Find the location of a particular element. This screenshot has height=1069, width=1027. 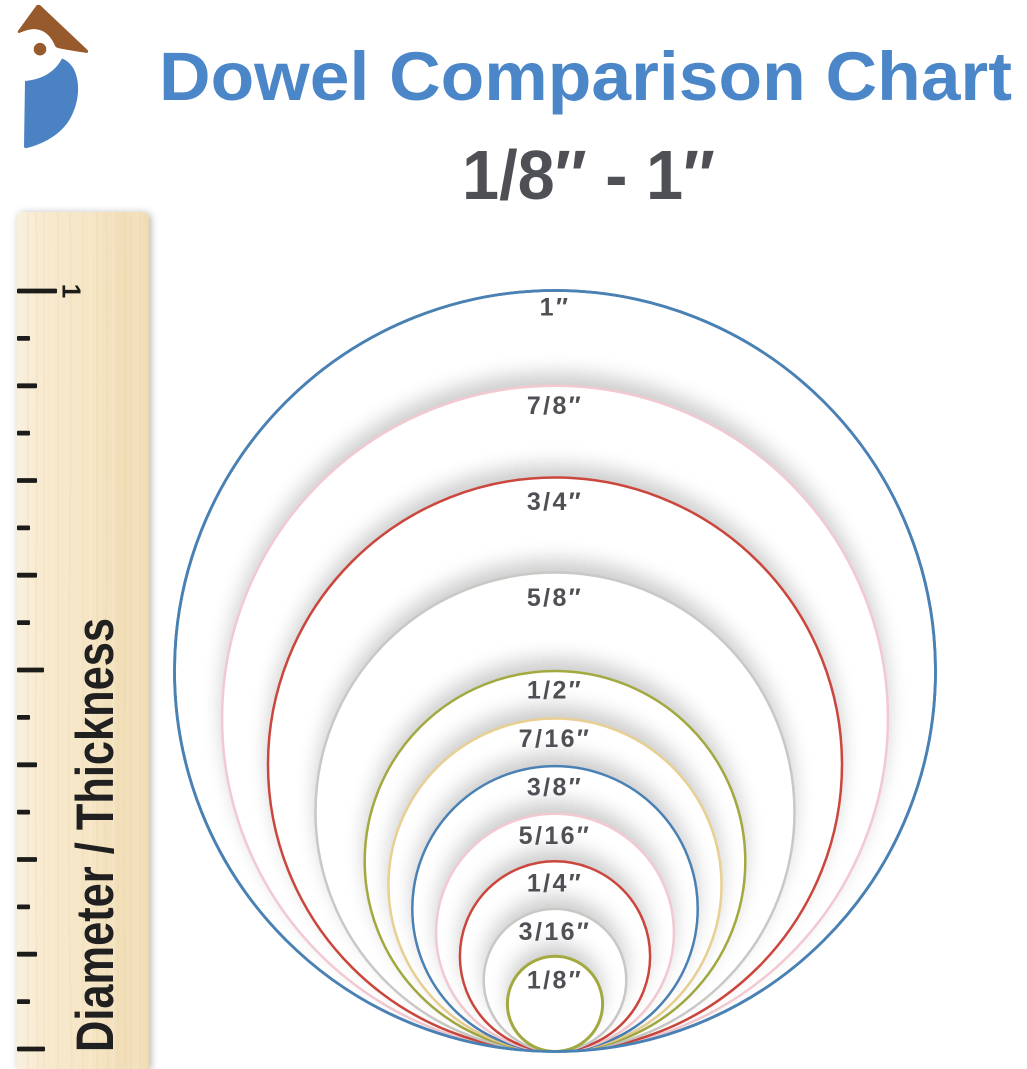

svg-text: 1/8″ - 1″ is located at coordinates (588, 175).